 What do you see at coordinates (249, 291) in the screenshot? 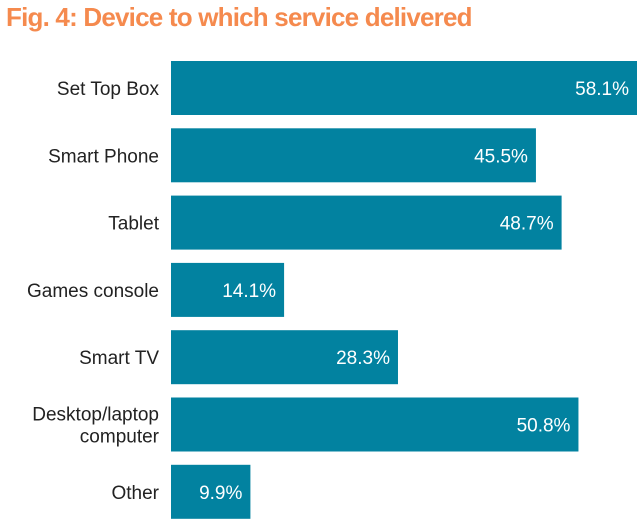
I see `bar-value-label: 14.1%` at bounding box center [249, 291].